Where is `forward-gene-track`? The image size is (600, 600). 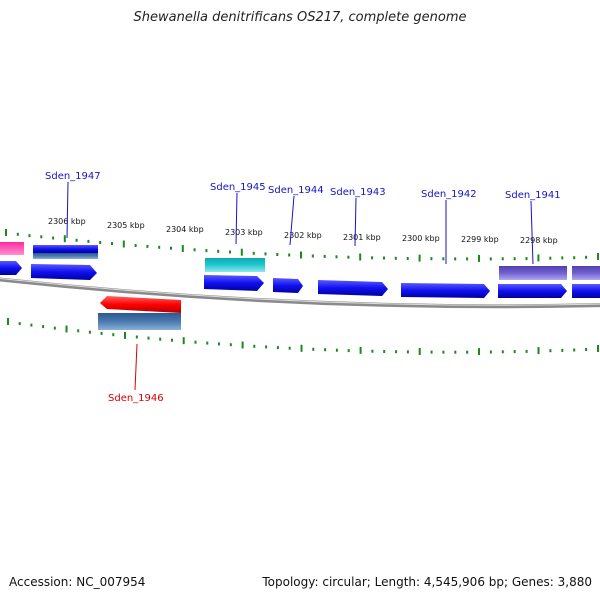 forward-gene-track is located at coordinates (300, 279).